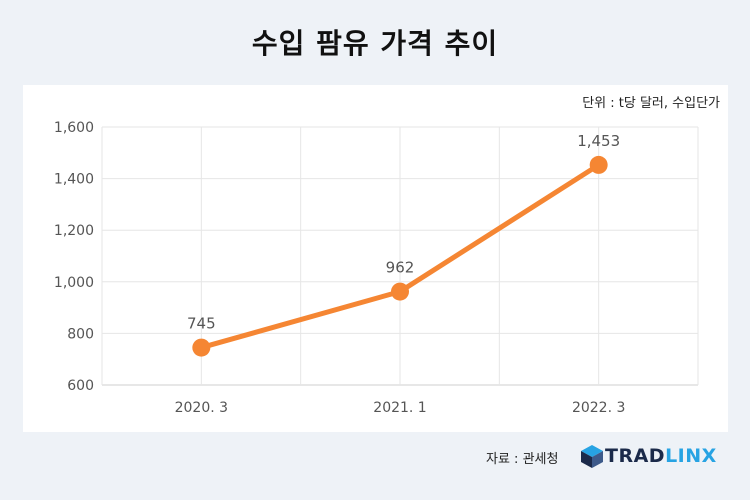 The height and width of the screenshot is (500, 750). Describe the element at coordinates (80, 386) in the screenshot. I see `y-tick-label: 600` at that location.